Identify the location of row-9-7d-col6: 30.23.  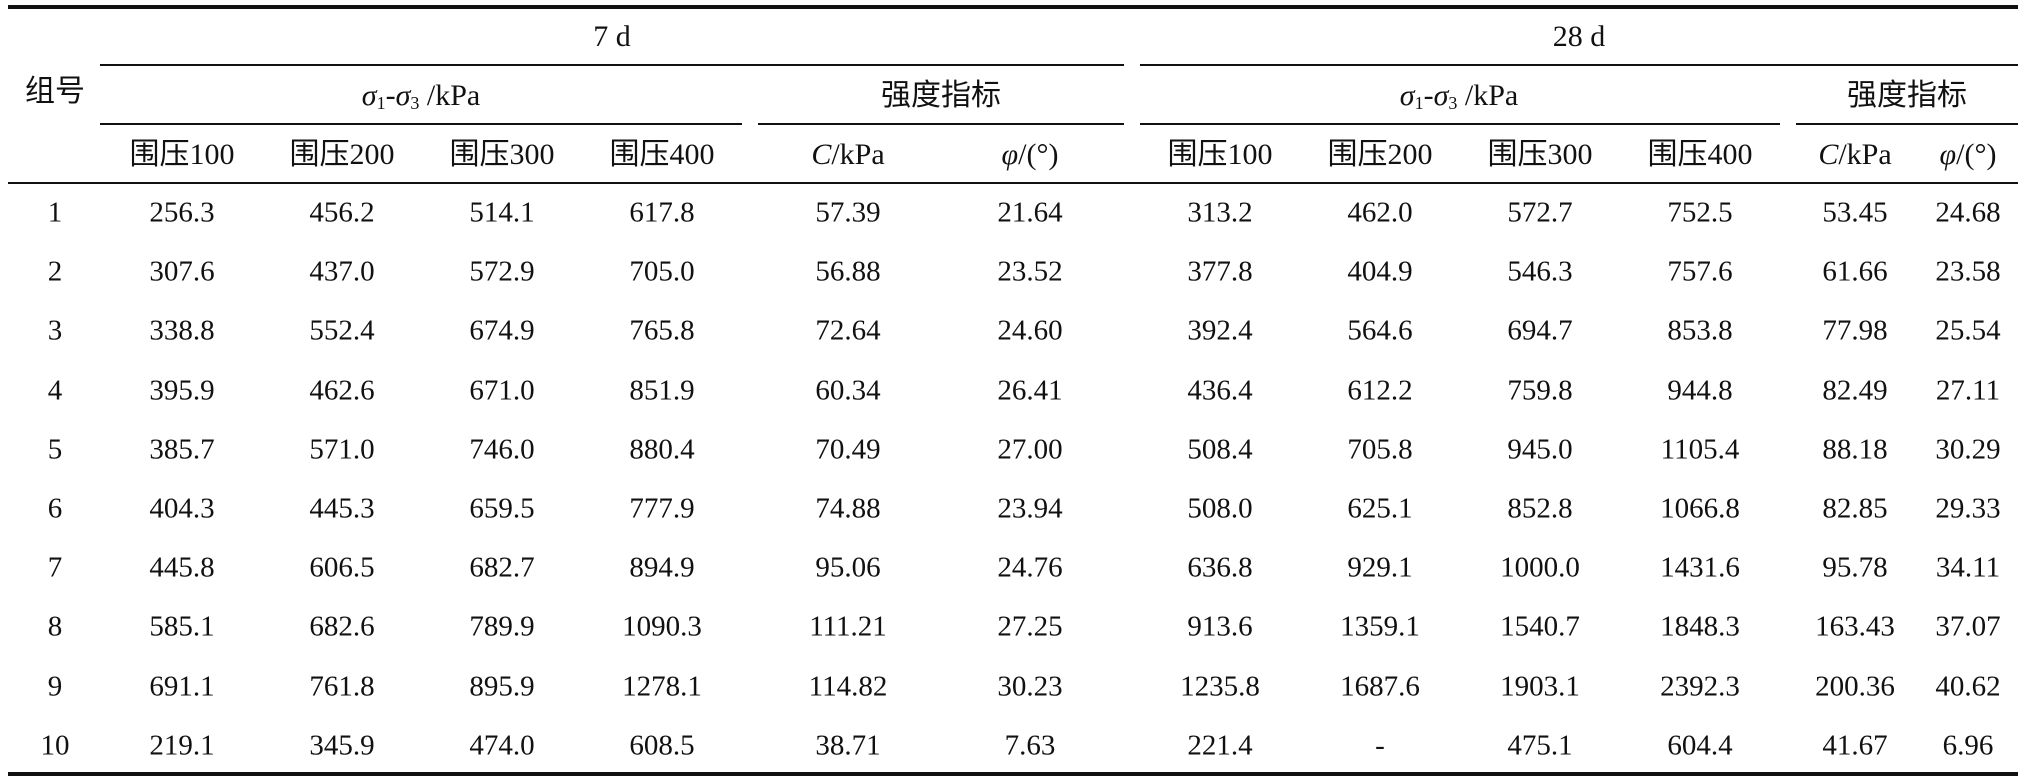
(1030, 686).